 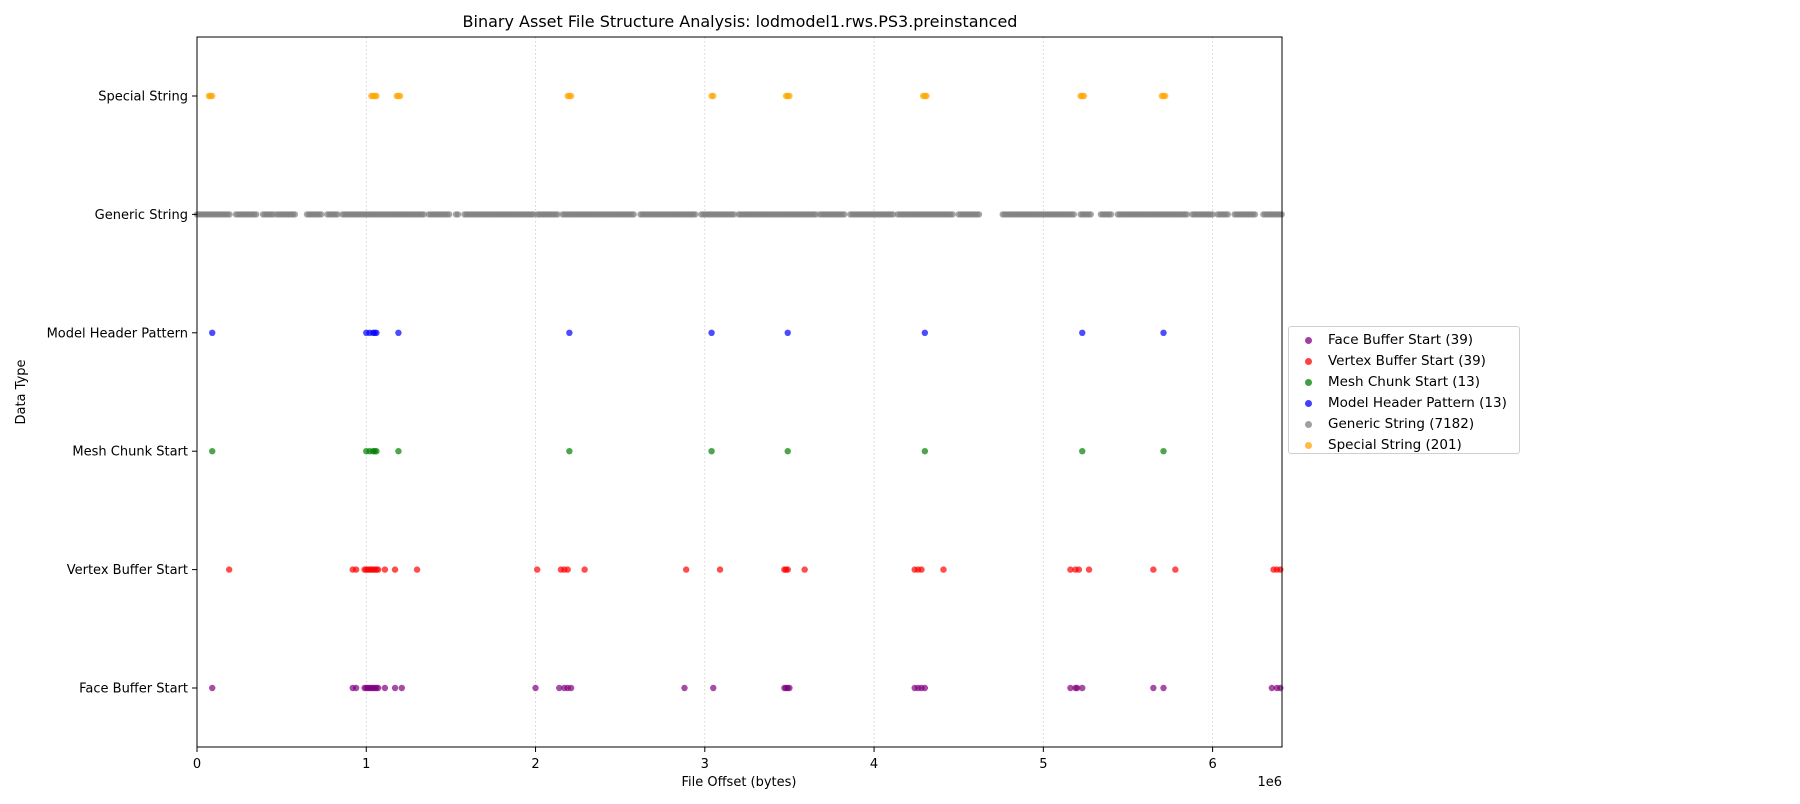 I want to click on x-tick-label: 5, so click(x=1043, y=764).